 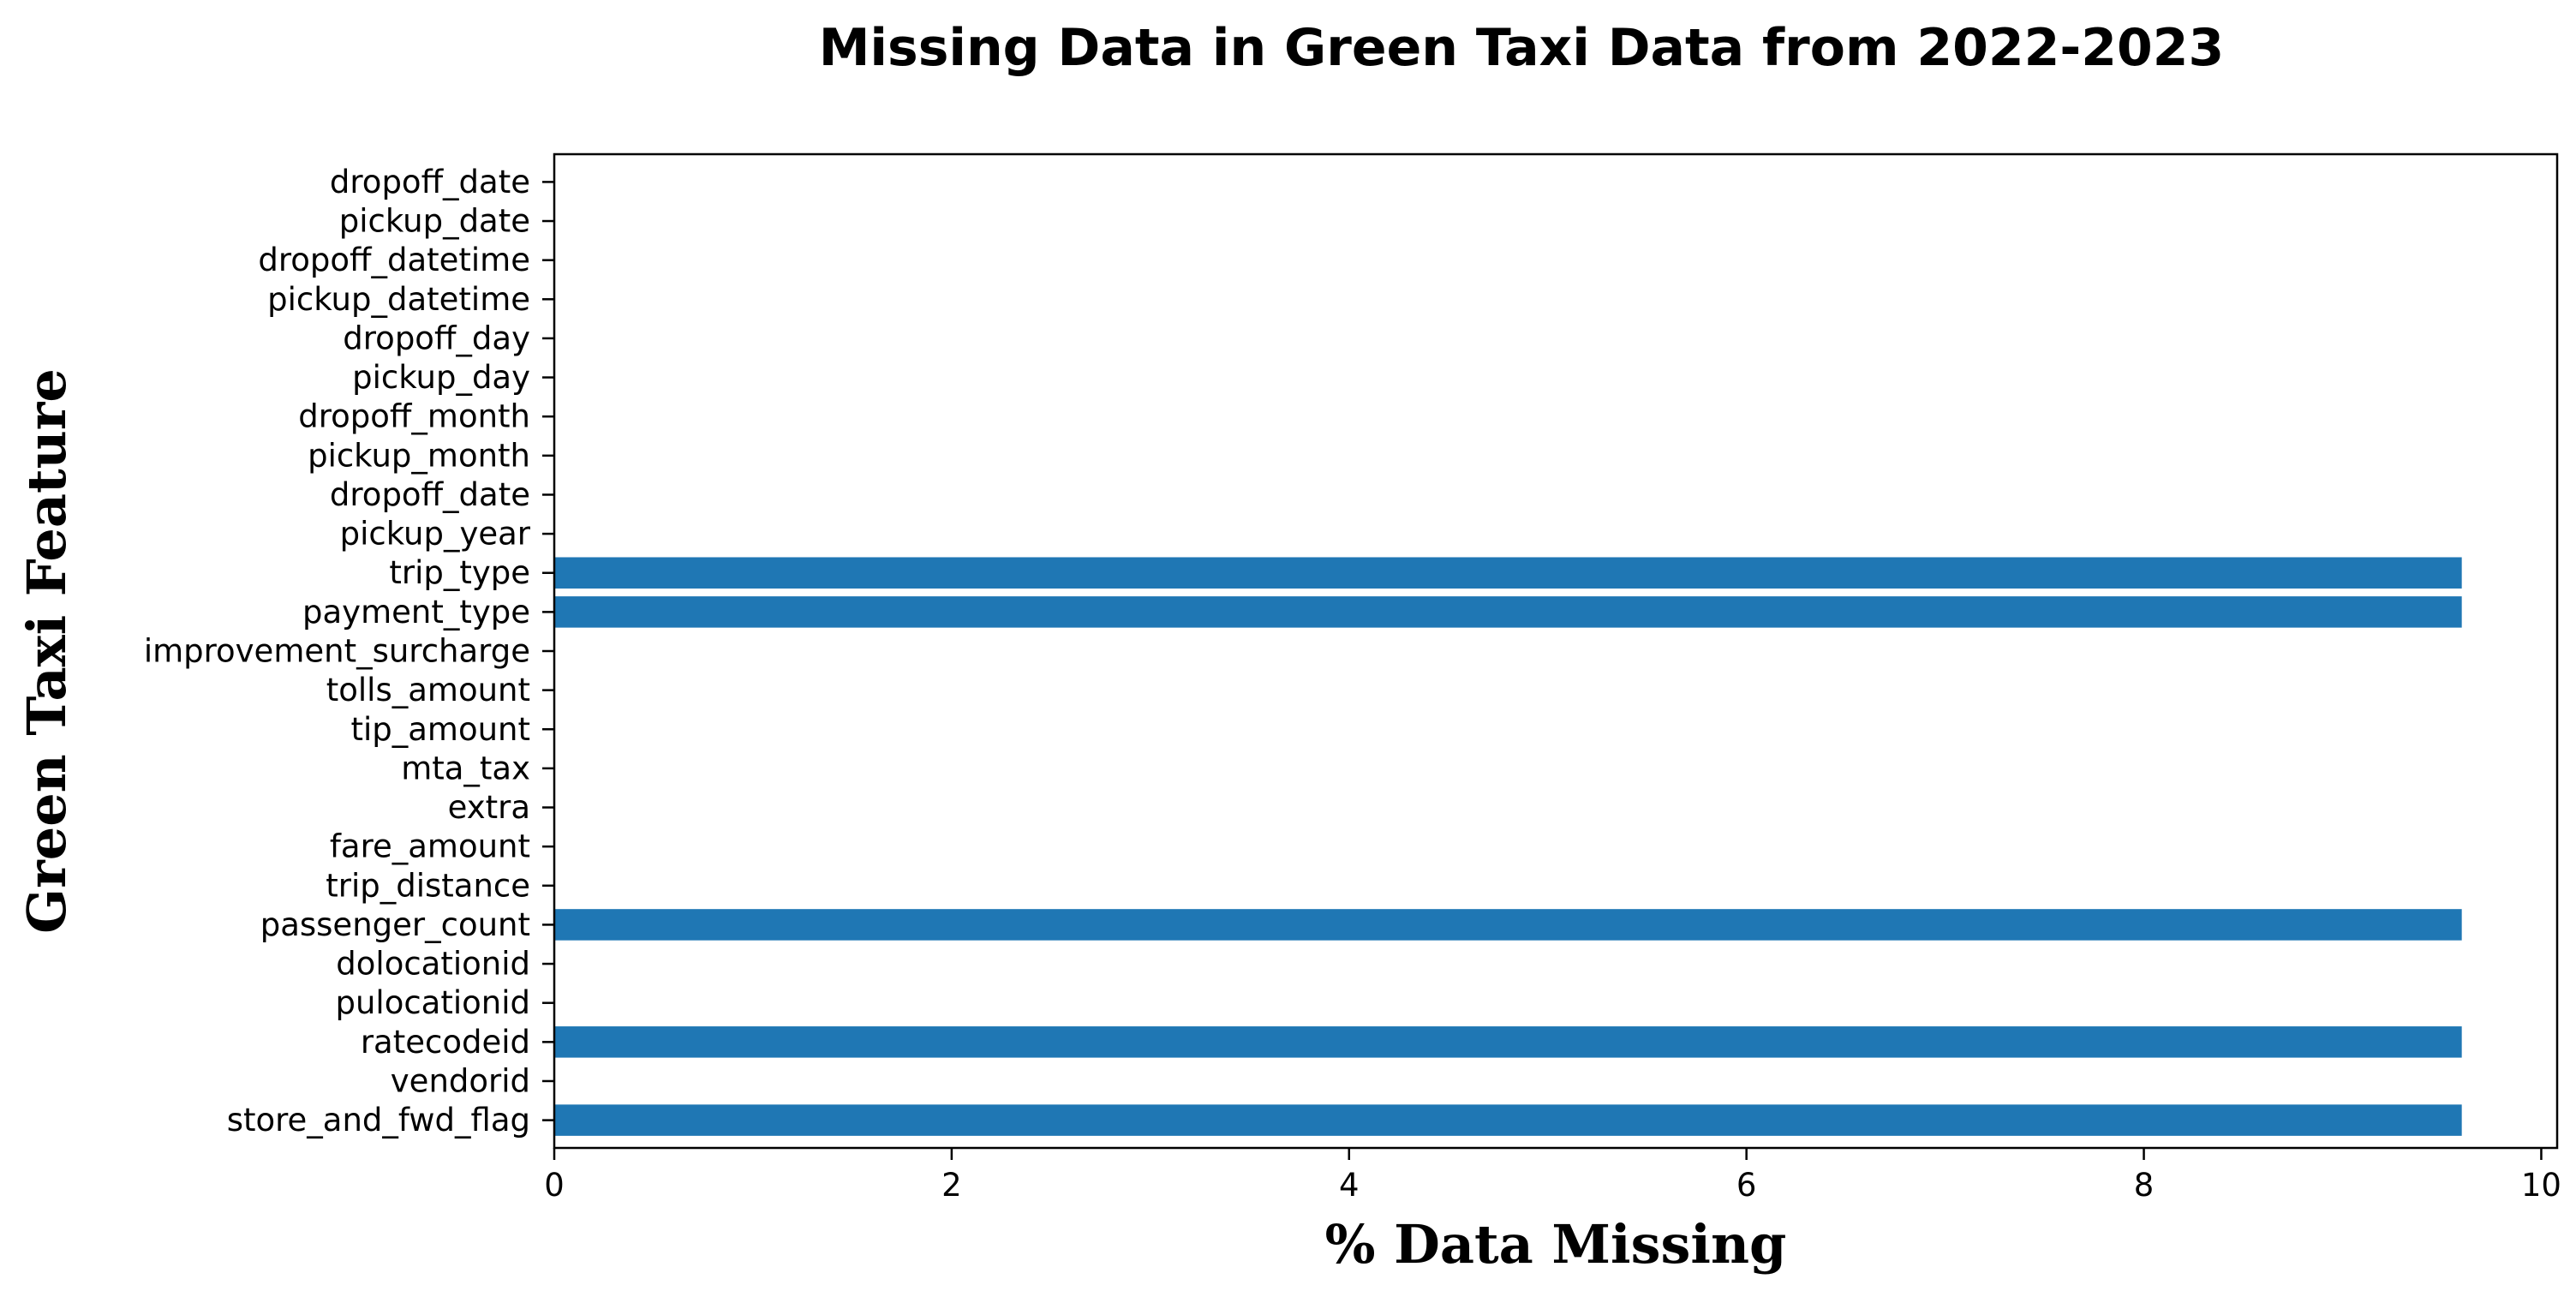 I want to click on y-tick-label: dropoff_datetime, so click(x=394, y=260).